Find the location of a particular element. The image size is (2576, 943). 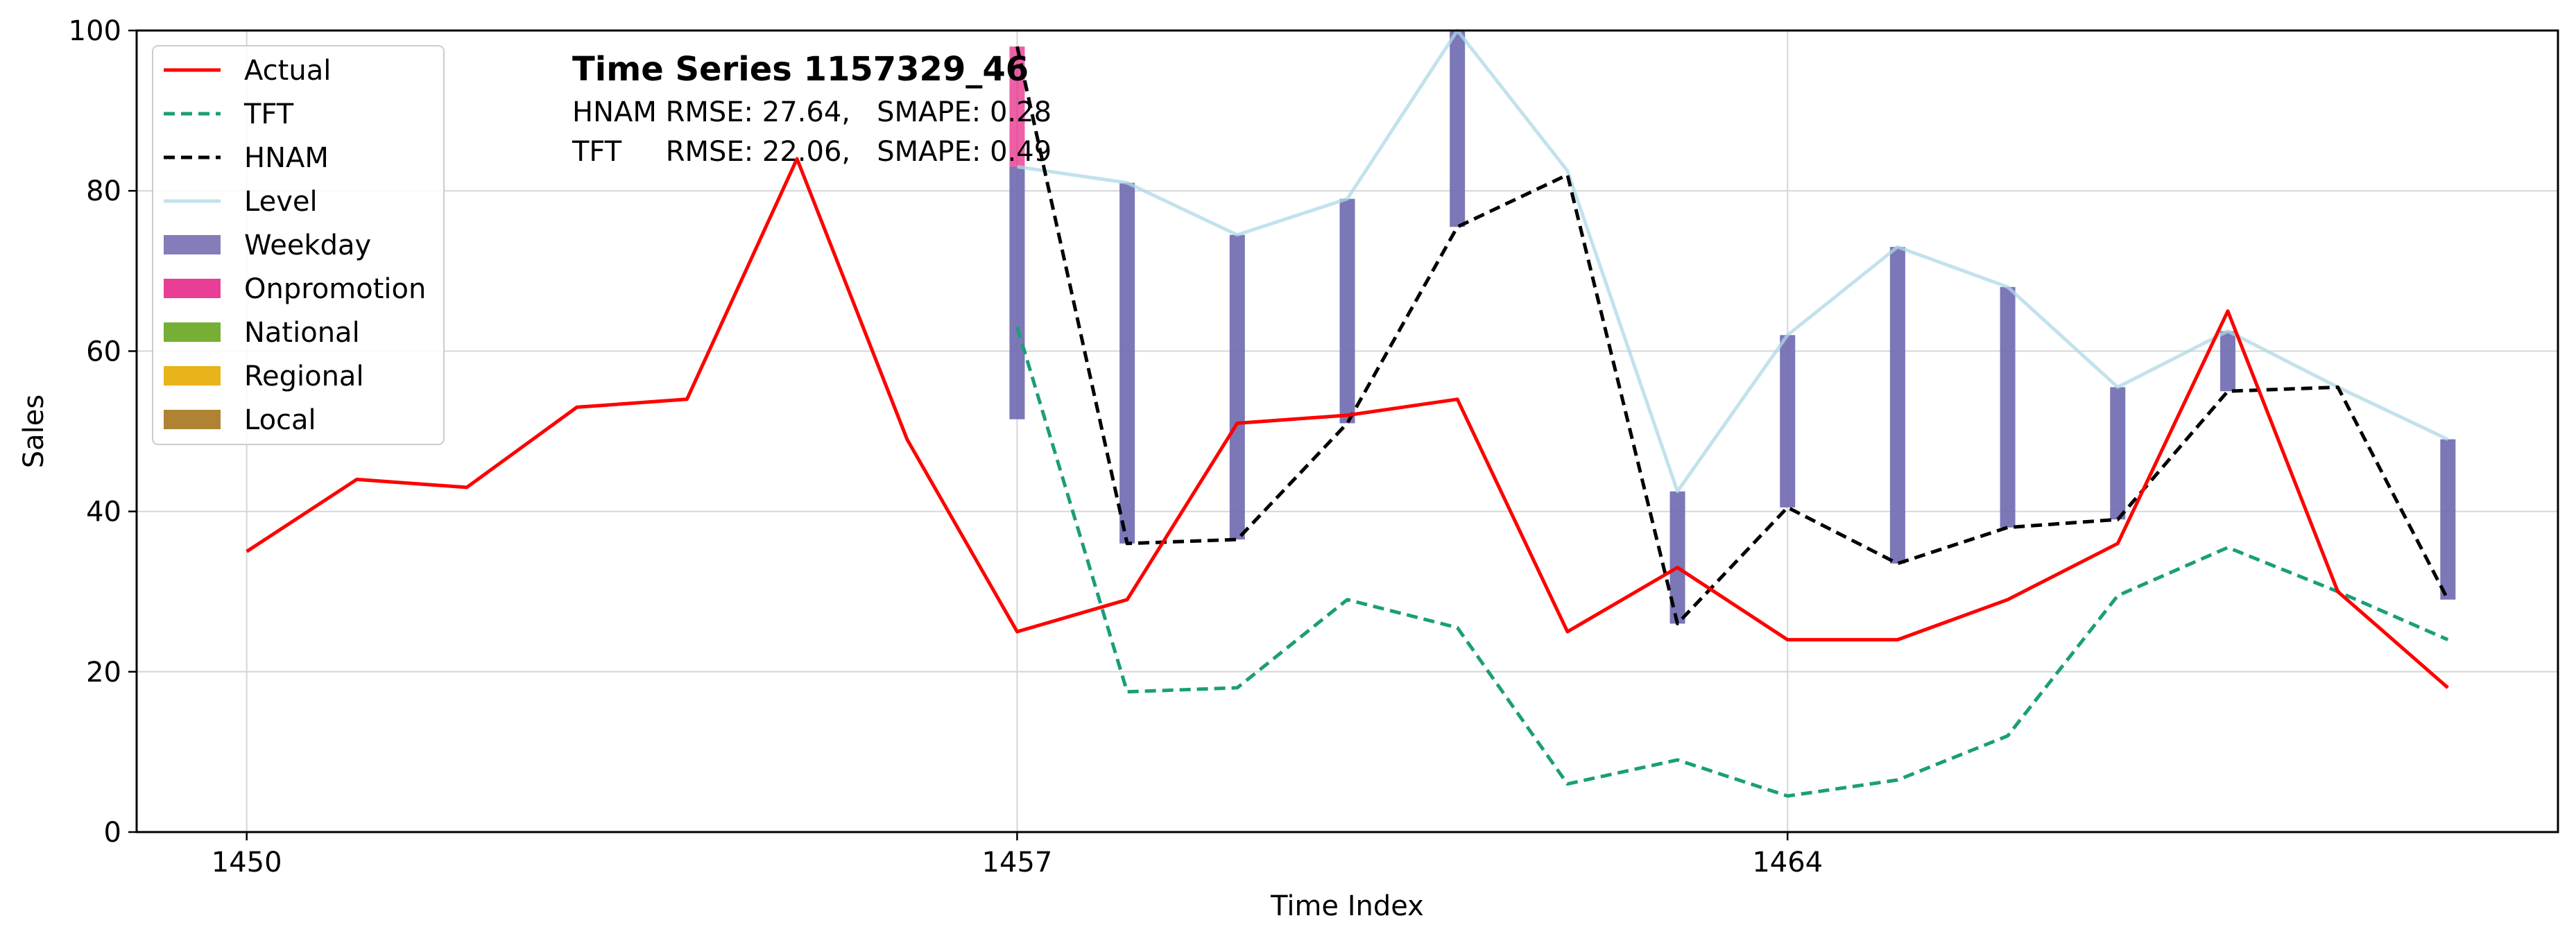

legend-label-onpromotion: Onpromotion is located at coordinates (335, 289).